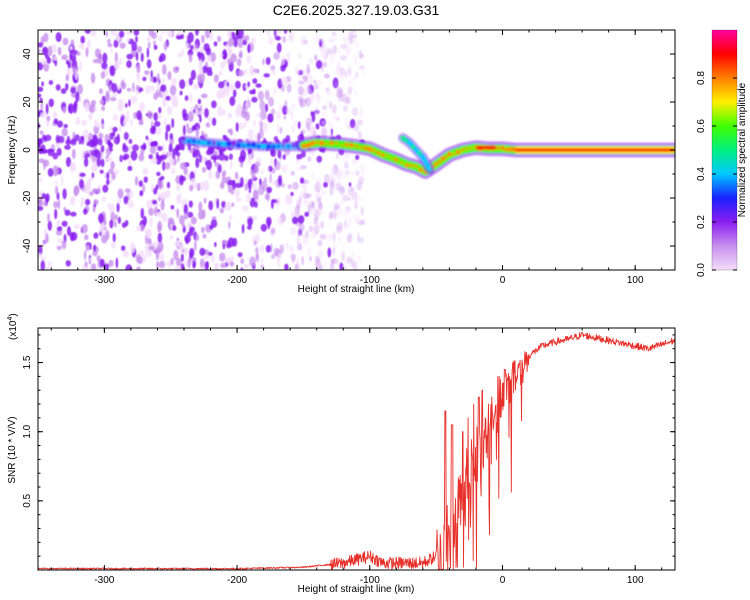  I want to click on y-tick-label: -20, so click(27, 197).